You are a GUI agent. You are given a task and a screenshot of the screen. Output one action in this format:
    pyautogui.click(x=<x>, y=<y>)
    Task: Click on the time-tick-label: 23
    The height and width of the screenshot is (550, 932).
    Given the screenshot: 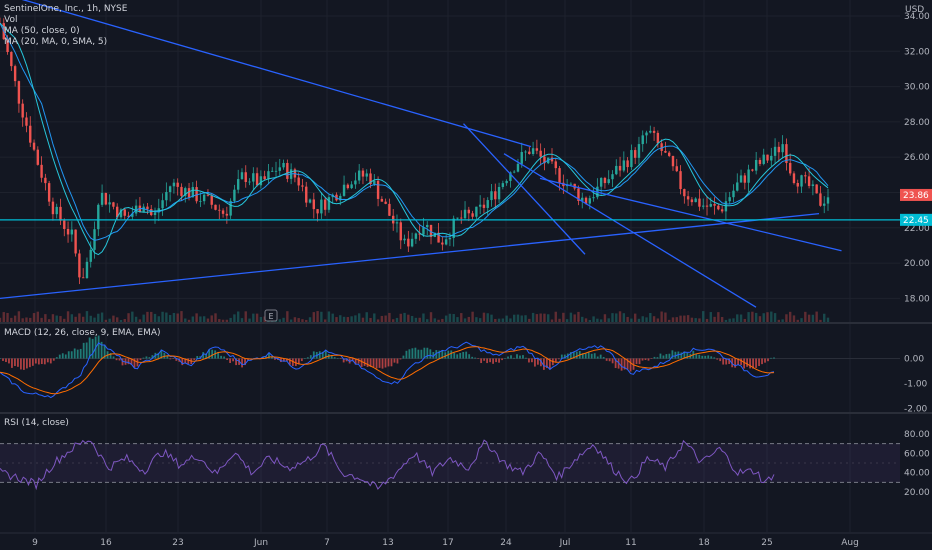 What is the action you would take?
    pyautogui.click(x=177, y=543)
    